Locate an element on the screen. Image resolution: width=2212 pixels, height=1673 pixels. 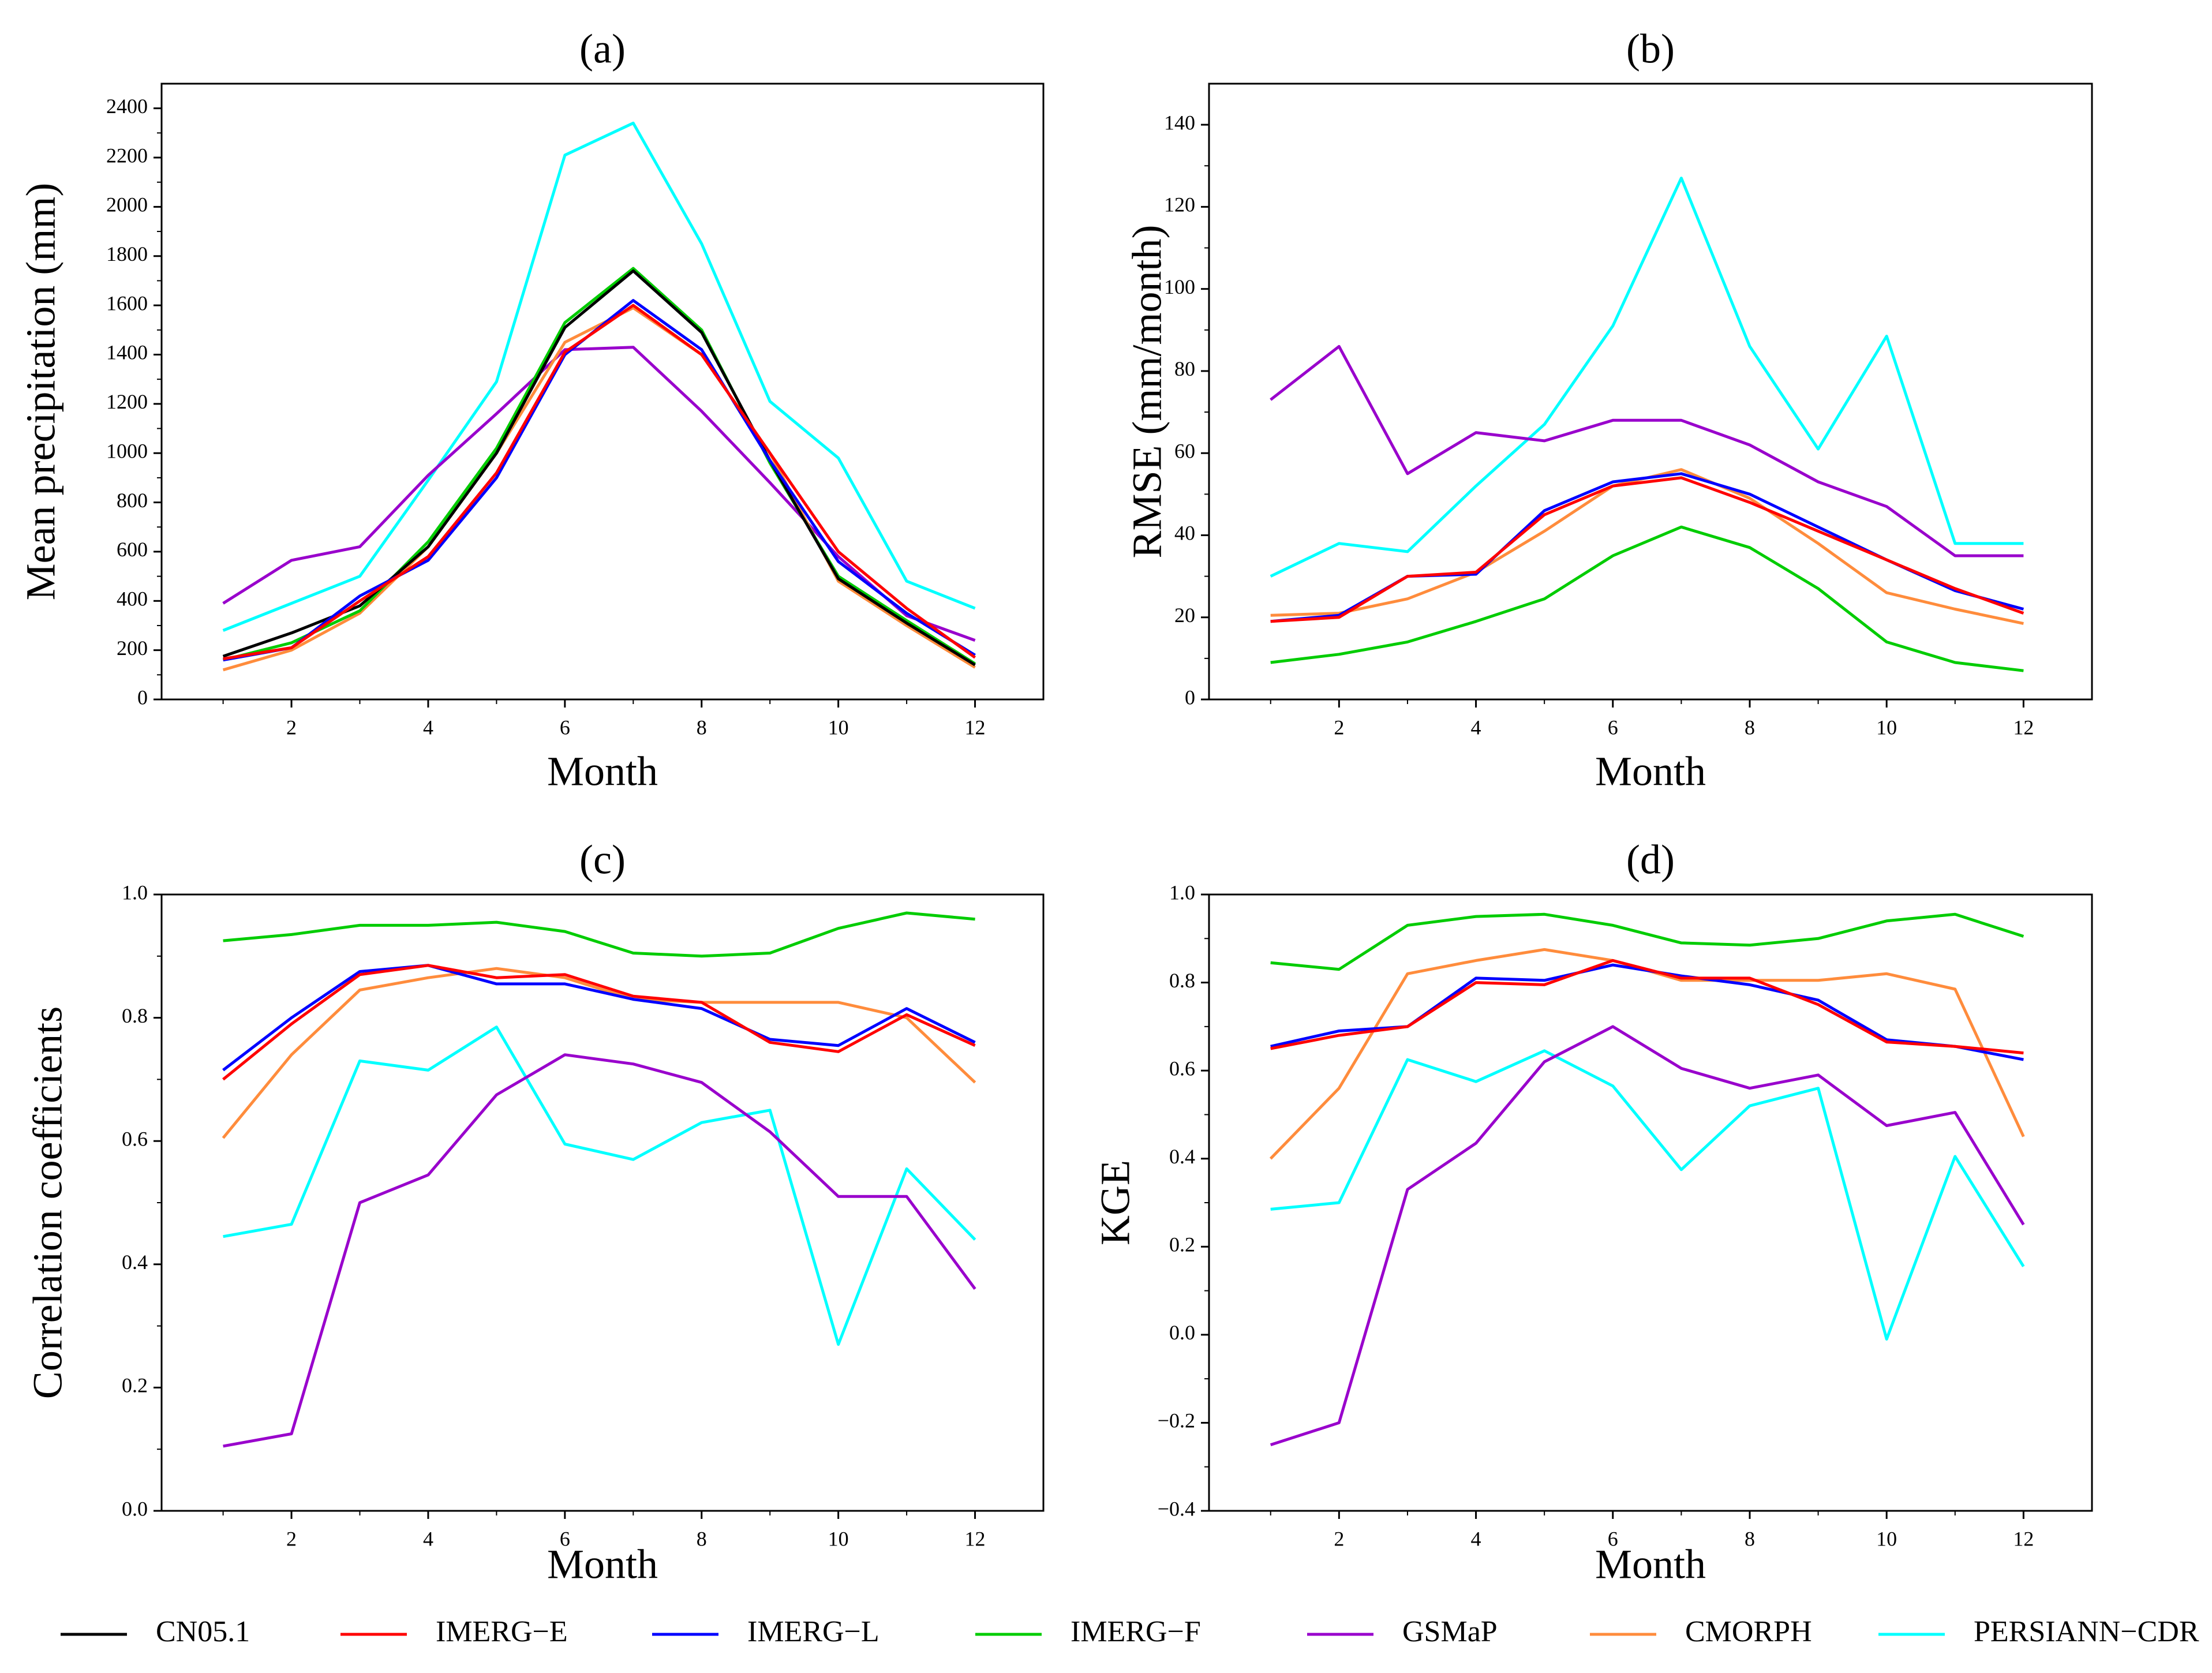
legend-label: IMERG−L is located at coordinates (813, 1631).